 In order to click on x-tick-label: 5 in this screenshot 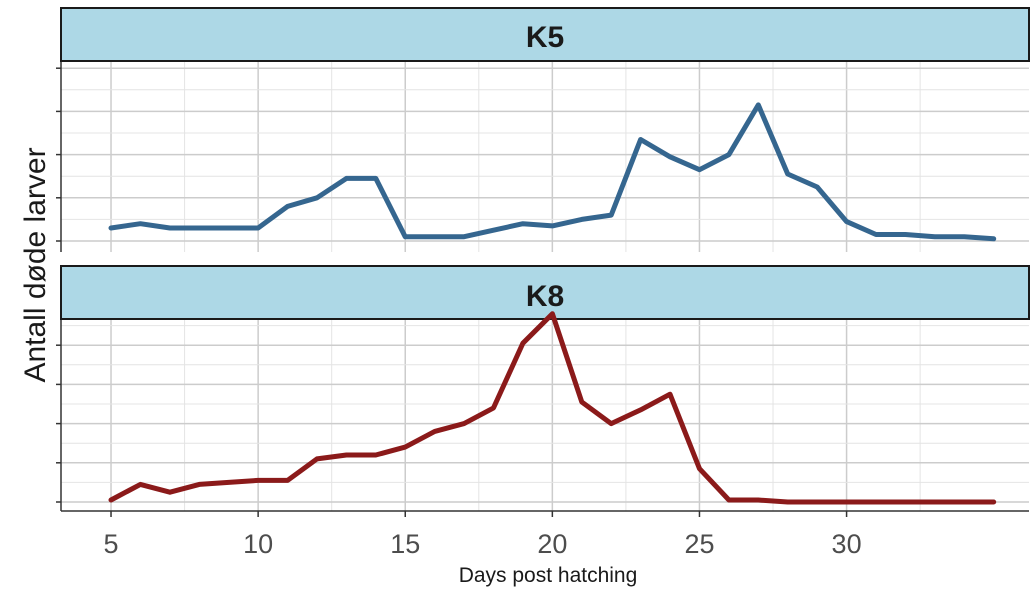, I will do `click(111, 544)`.